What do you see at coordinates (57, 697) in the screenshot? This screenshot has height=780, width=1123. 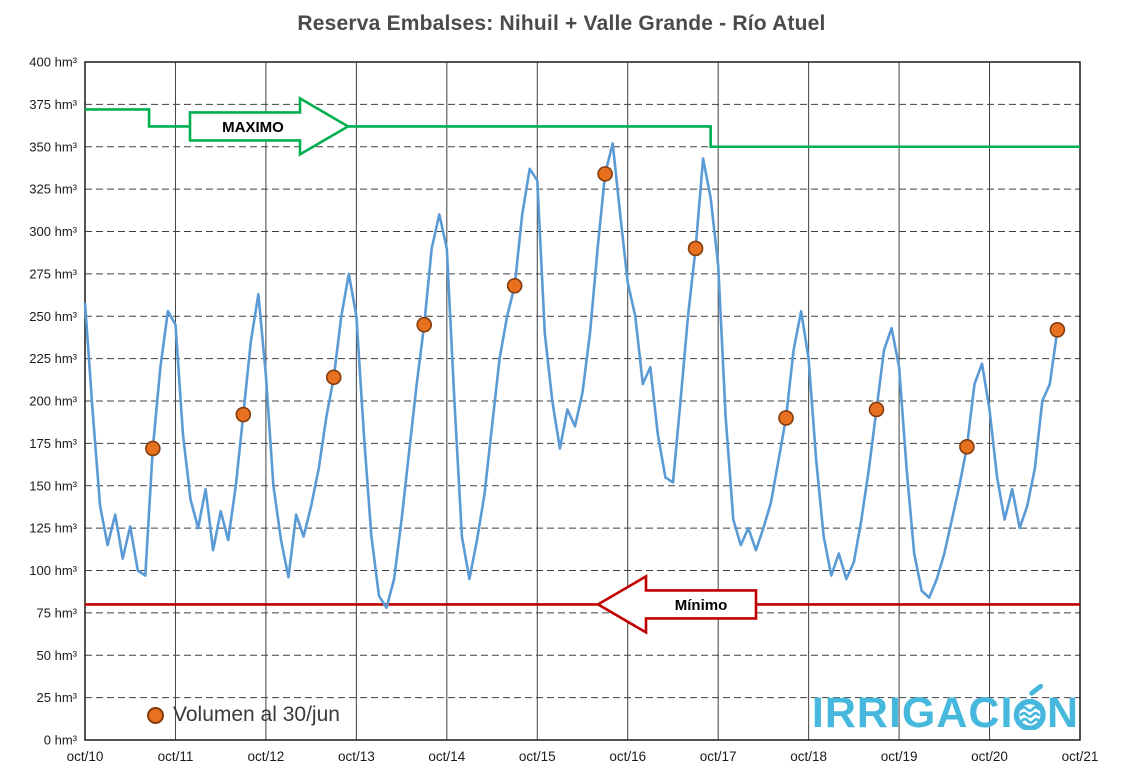 I see `y-tick-label: 25 hm³` at bounding box center [57, 697].